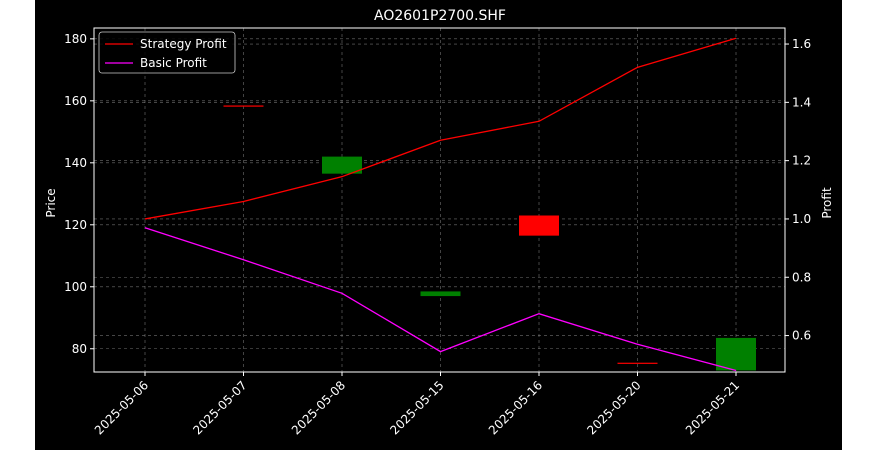 The image size is (878, 450). I want to click on y-right-tick-label: 1.4, so click(801, 102).